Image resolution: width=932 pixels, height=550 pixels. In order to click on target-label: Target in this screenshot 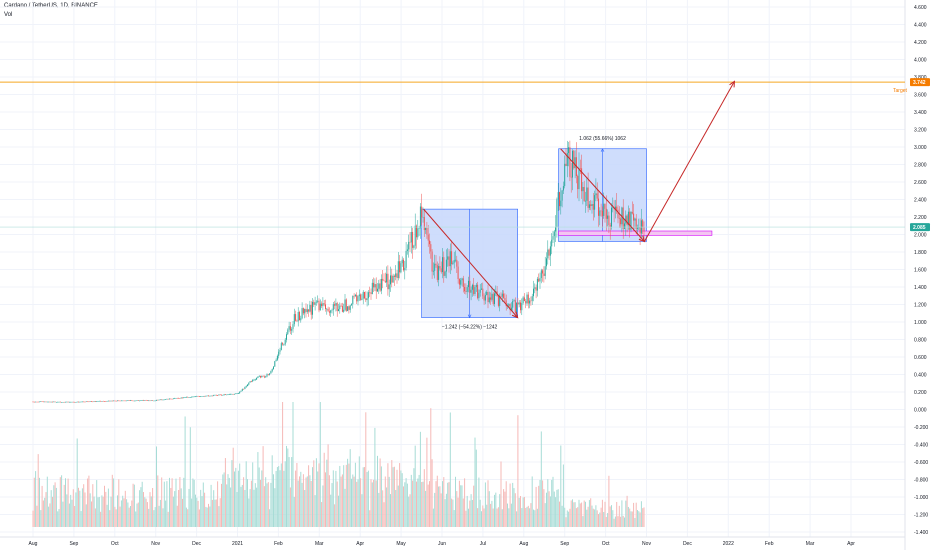, I will do `click(900, 91)`.